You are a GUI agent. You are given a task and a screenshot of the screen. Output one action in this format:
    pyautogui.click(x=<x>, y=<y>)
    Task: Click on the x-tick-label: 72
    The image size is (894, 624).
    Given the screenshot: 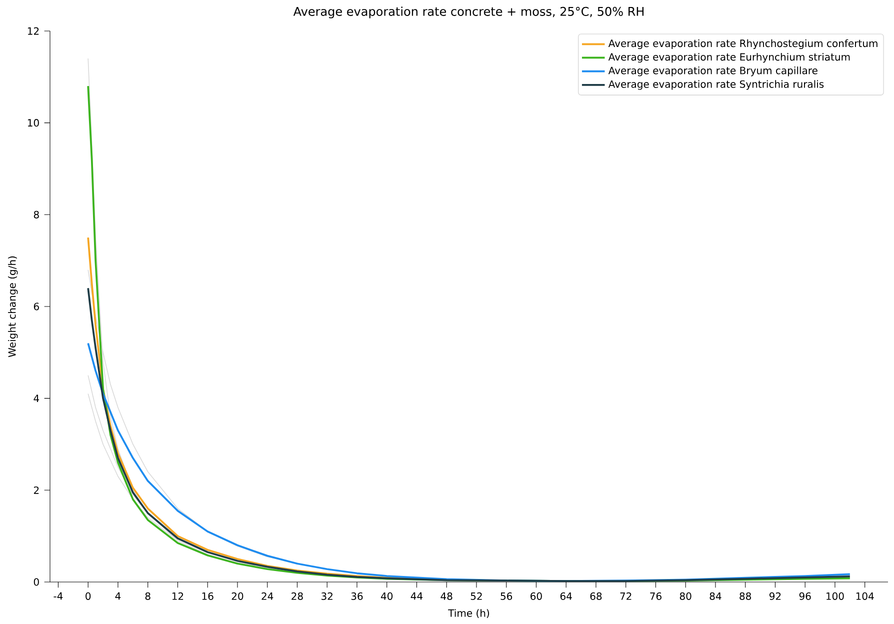 What is the action you would take?
    pyautogui.click(x=626, y=596)
    